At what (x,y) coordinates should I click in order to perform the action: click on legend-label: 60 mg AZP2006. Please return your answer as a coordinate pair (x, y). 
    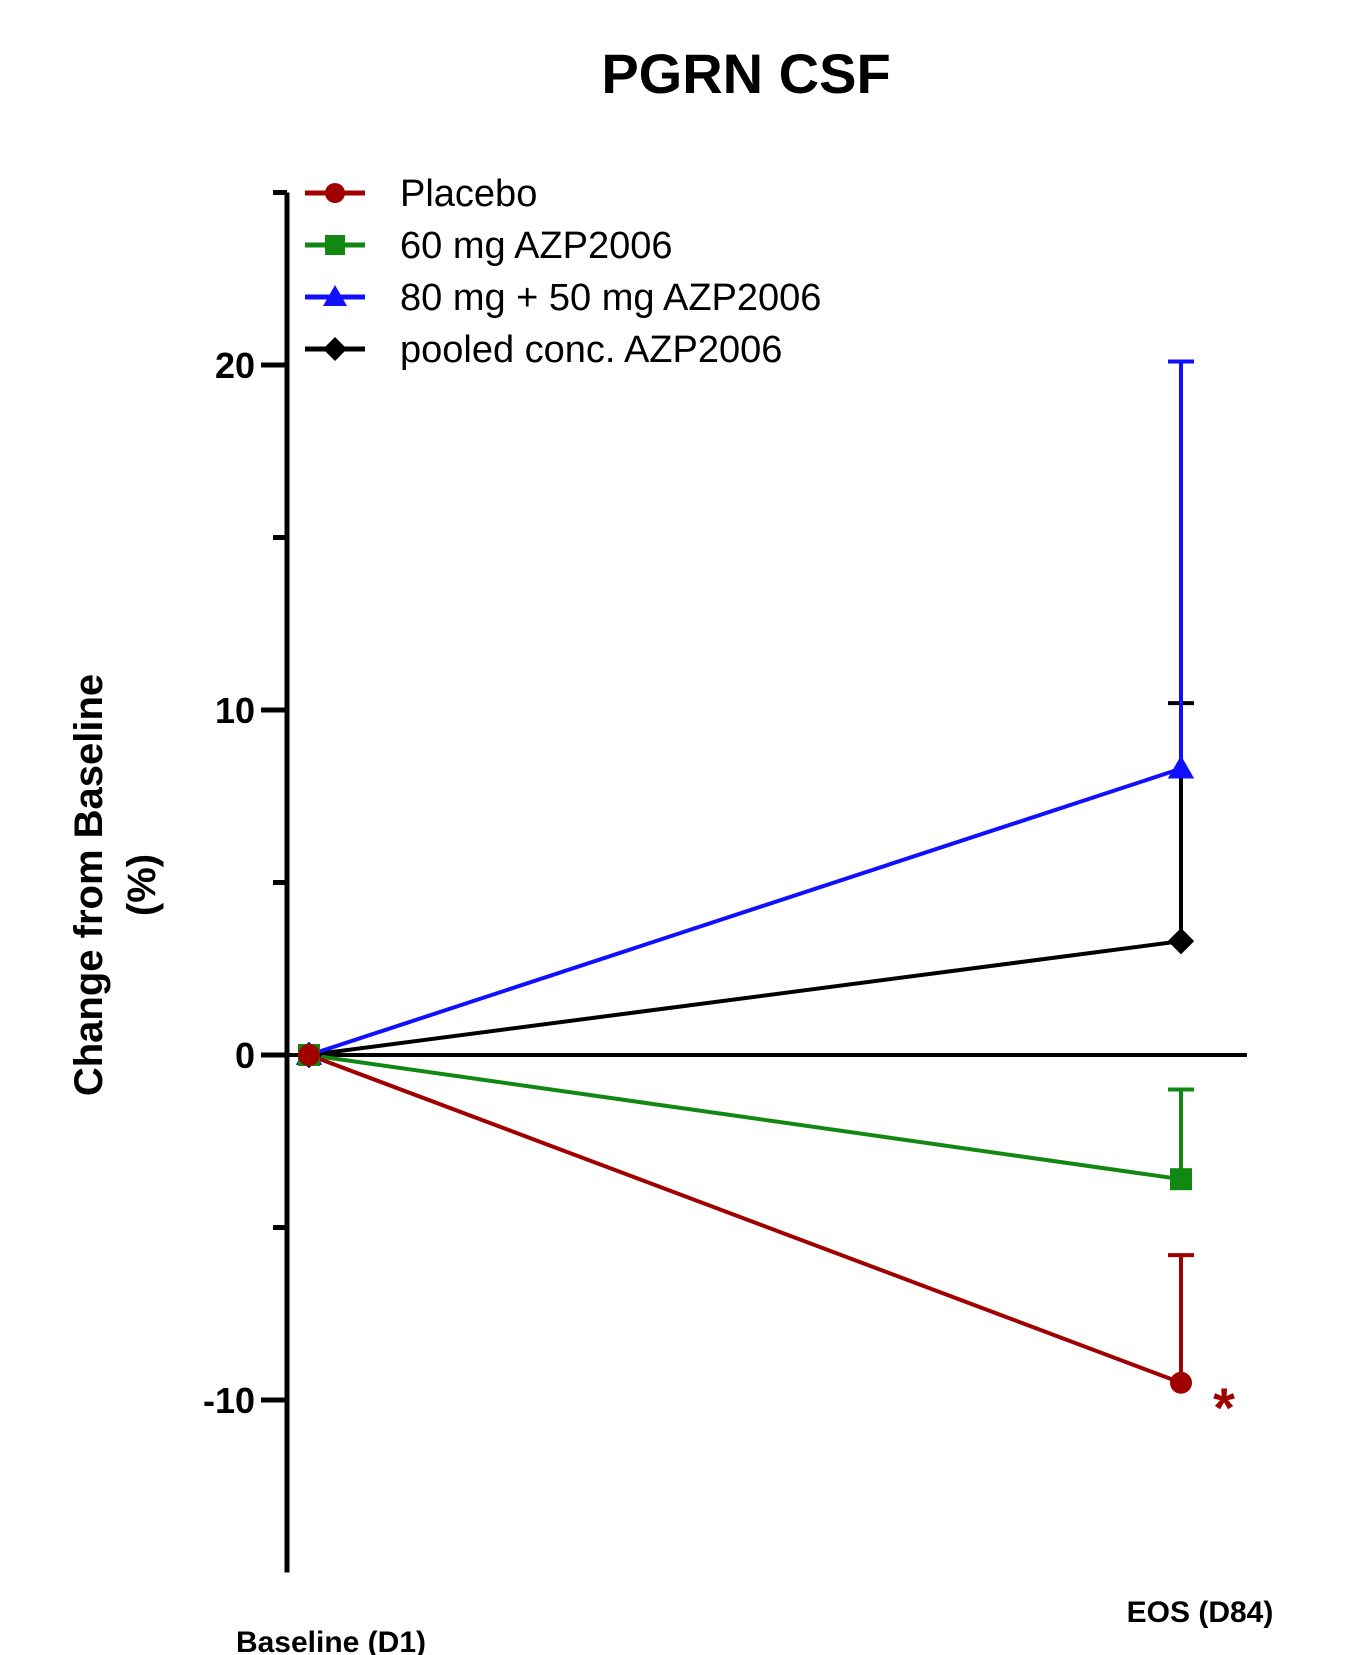
    Looking at the image, I should click on (536, 246).